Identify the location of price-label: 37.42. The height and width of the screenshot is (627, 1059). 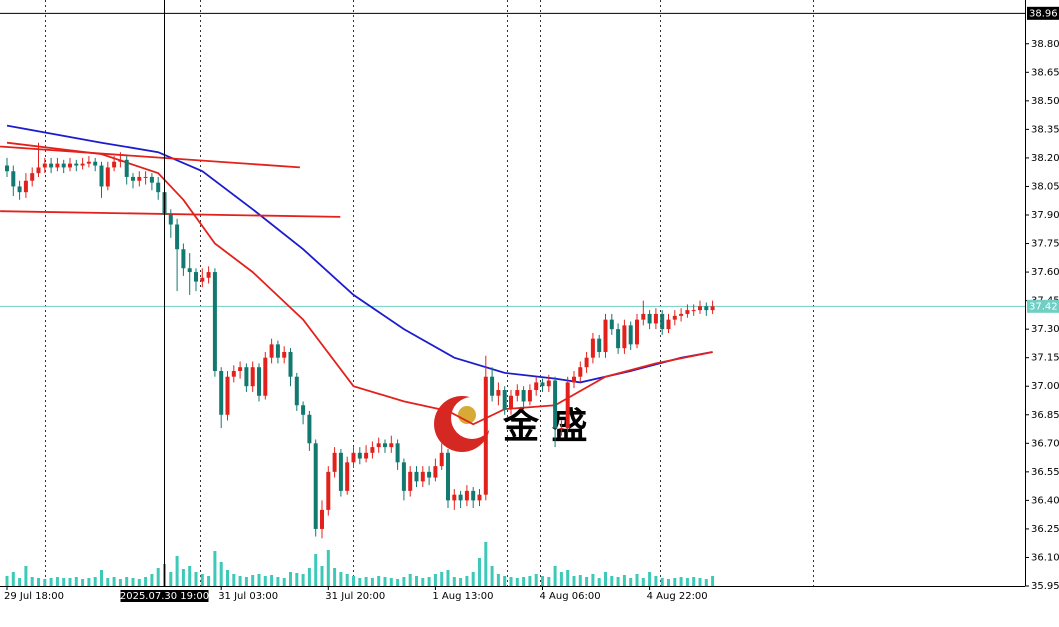
(1043, 306).